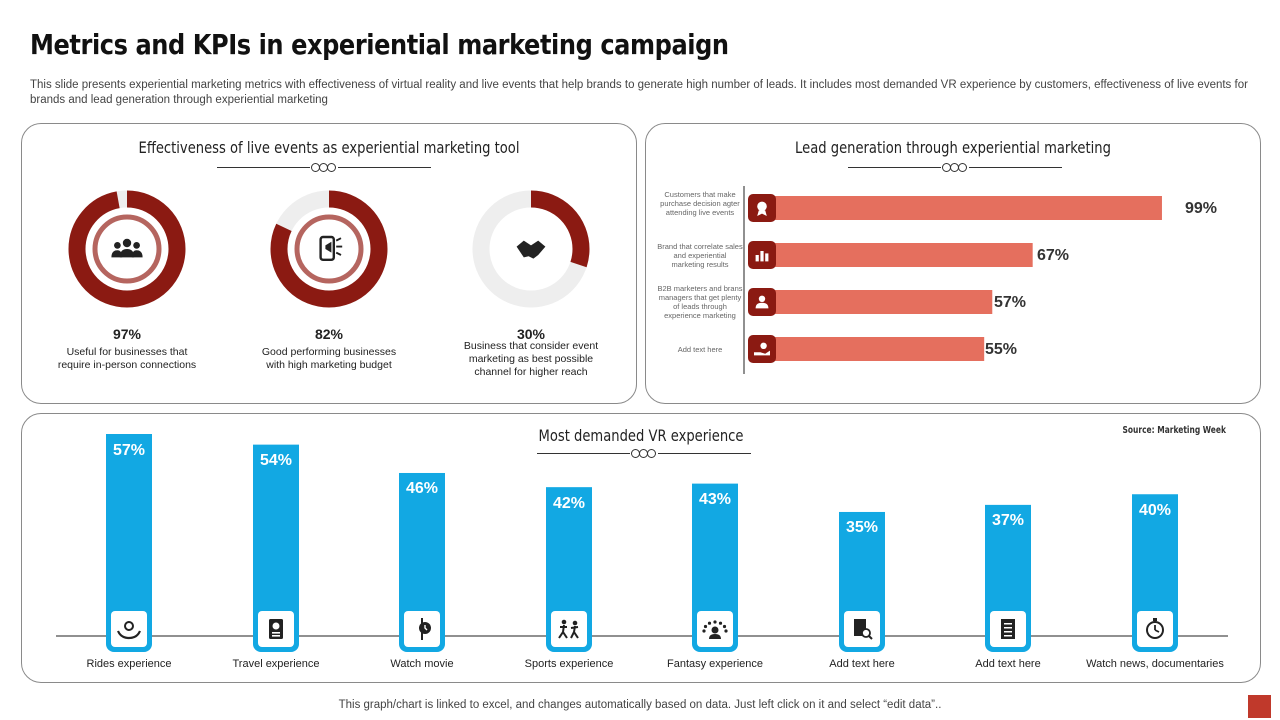  Describe the element at coordinates (569, 664) in the screenshot. I see `vr-label-4: Sports experience` at that location.